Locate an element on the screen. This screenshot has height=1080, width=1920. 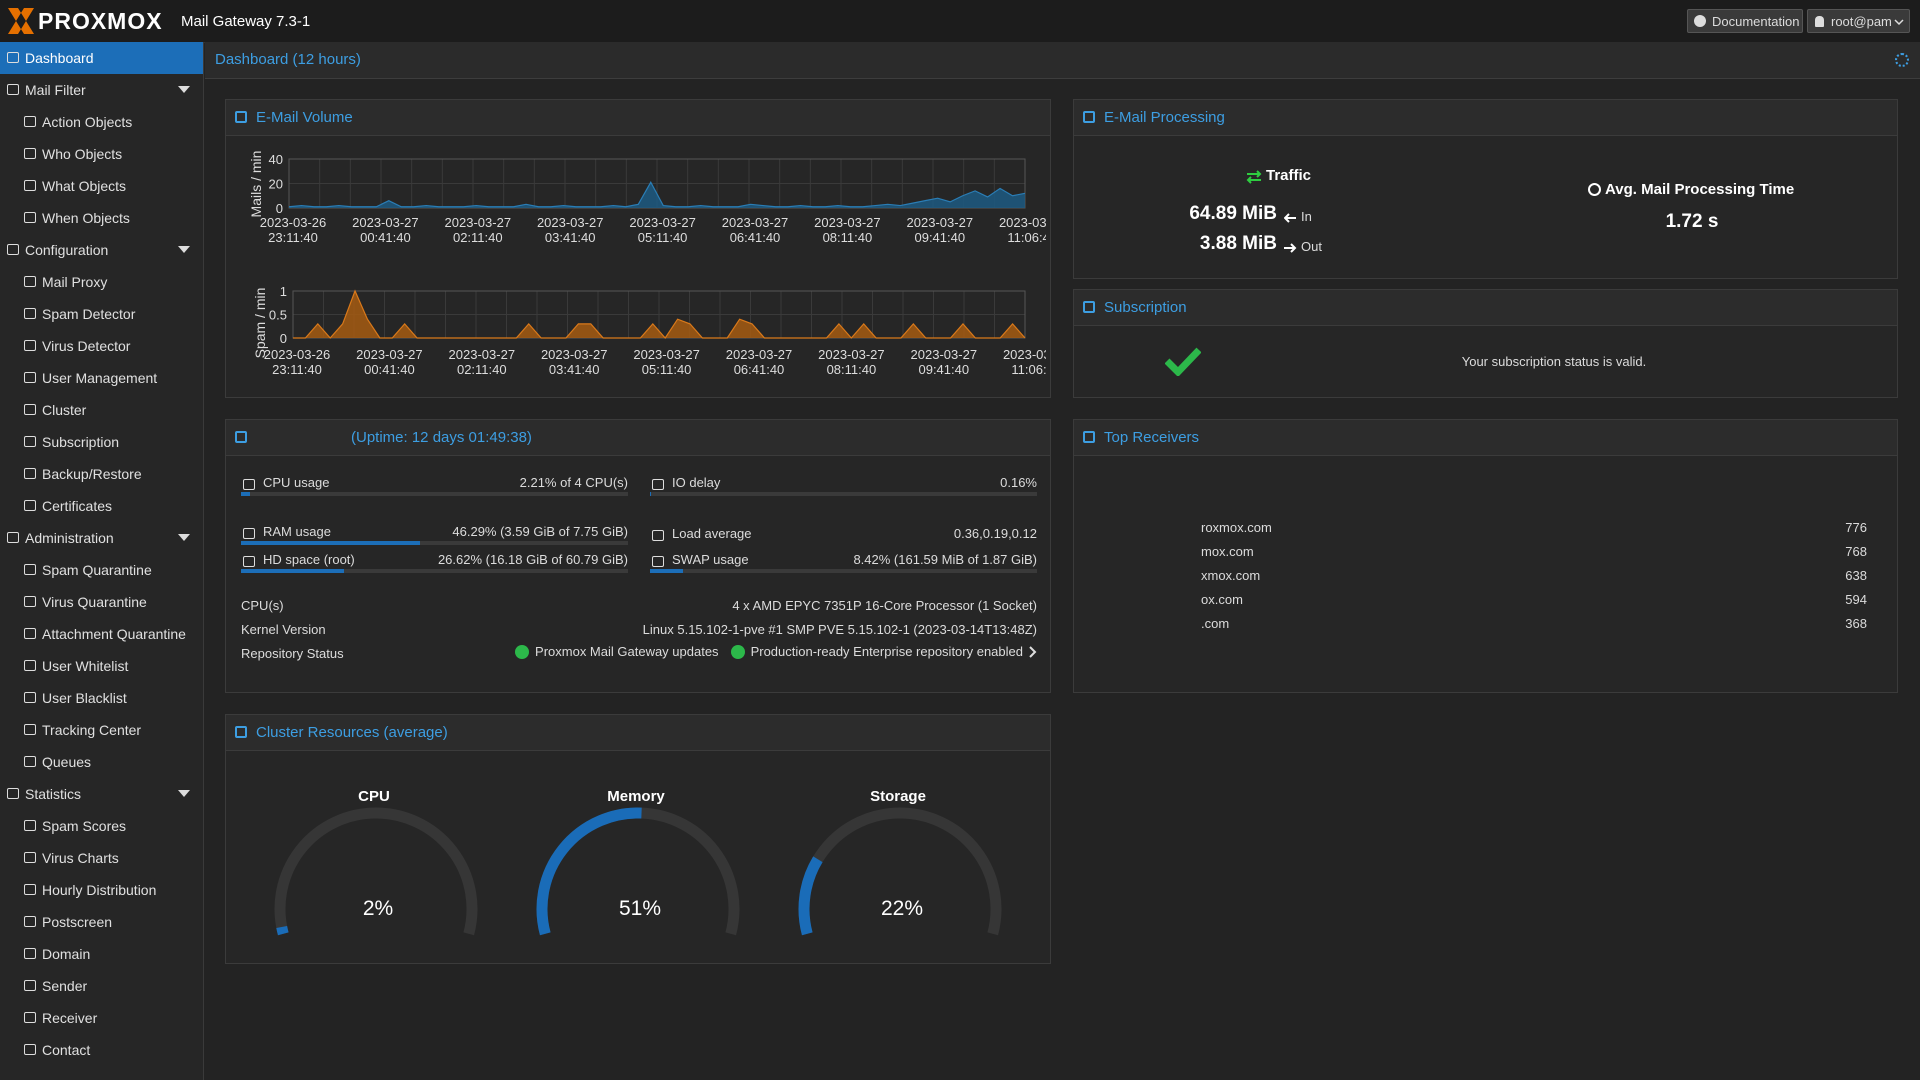
nav-item: Virus Detector is located at coordinates (101, 346).